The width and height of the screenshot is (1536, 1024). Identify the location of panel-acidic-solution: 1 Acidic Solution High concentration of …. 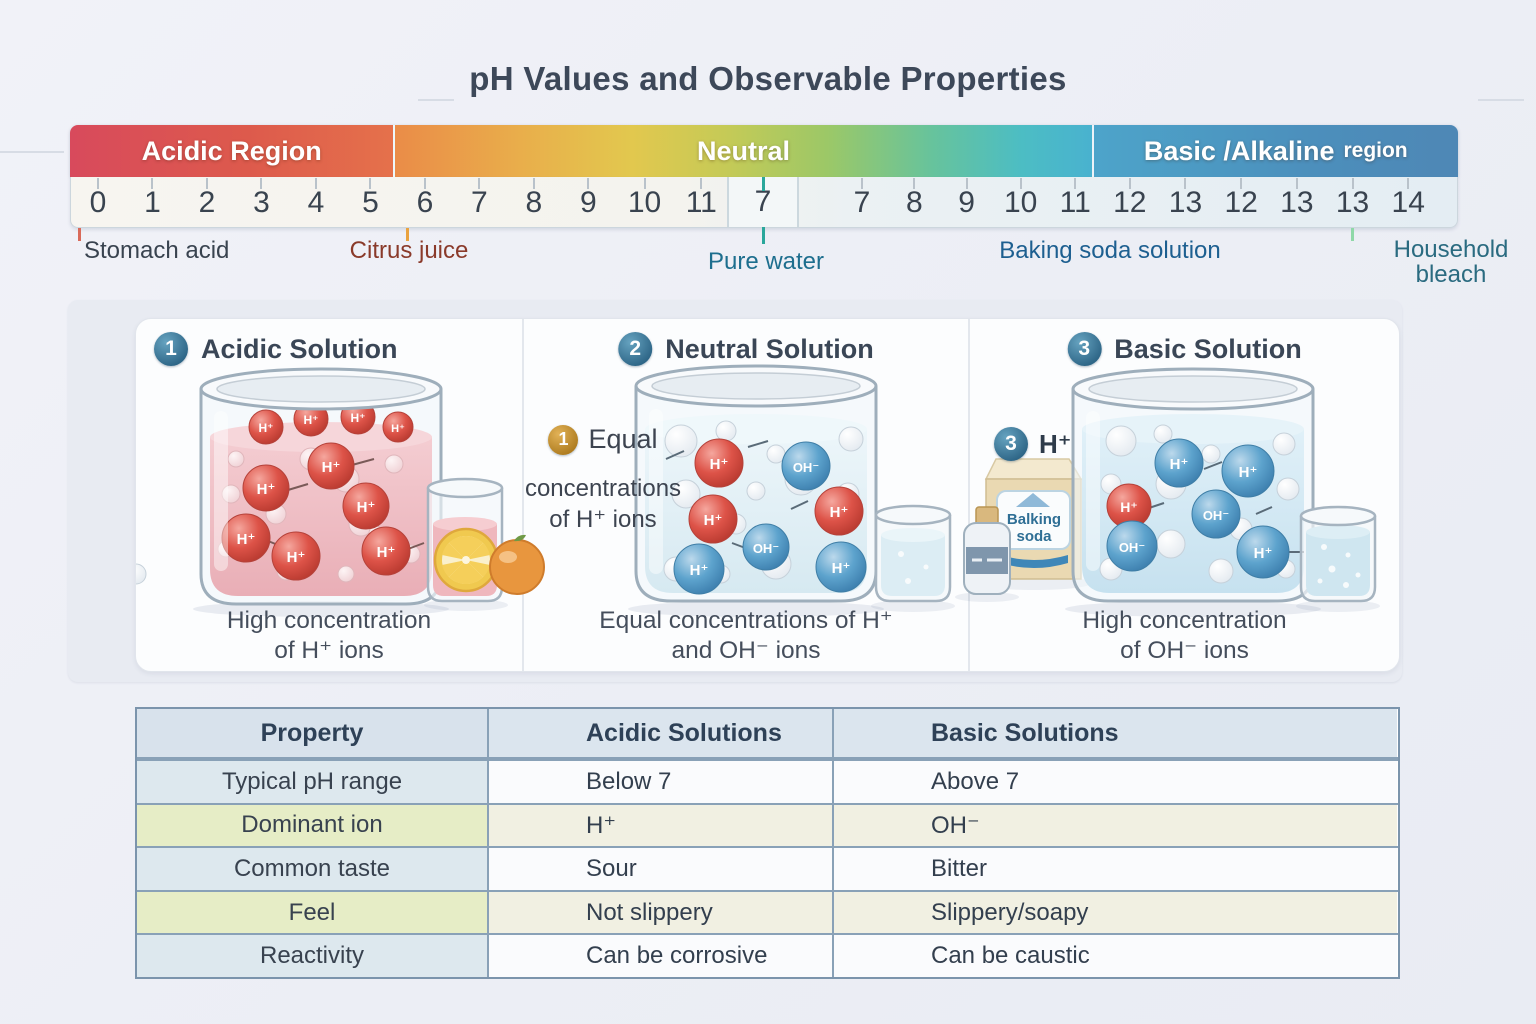
(329, 495).